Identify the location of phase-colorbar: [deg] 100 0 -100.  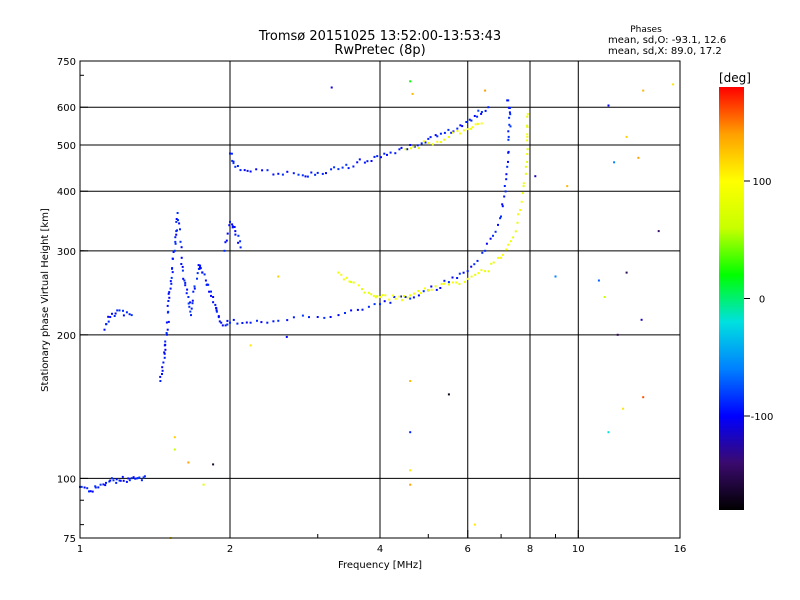
(746, 290).